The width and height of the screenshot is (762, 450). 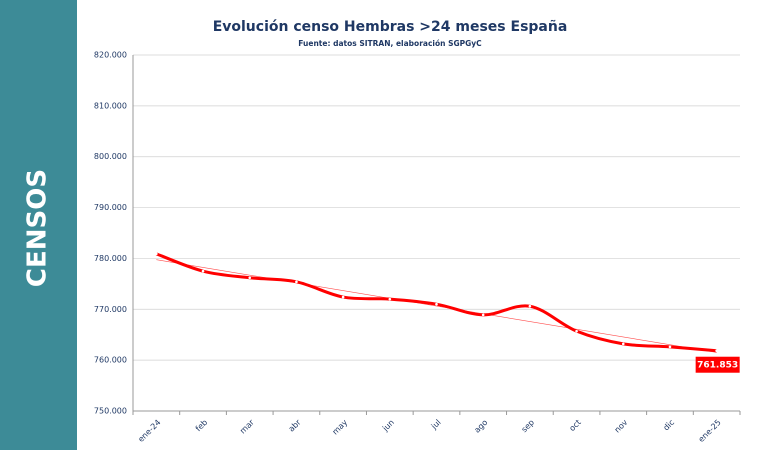 What do you see at coordinates (669, 425) in the screenshot?
I see `x-tick-label: dic` at bounding box center [669, 425].